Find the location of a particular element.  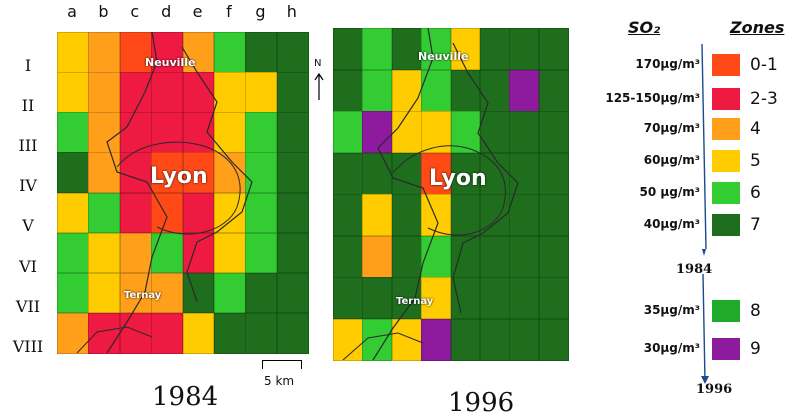

caption-1984: 1984 is located at coordinates (185, 397).